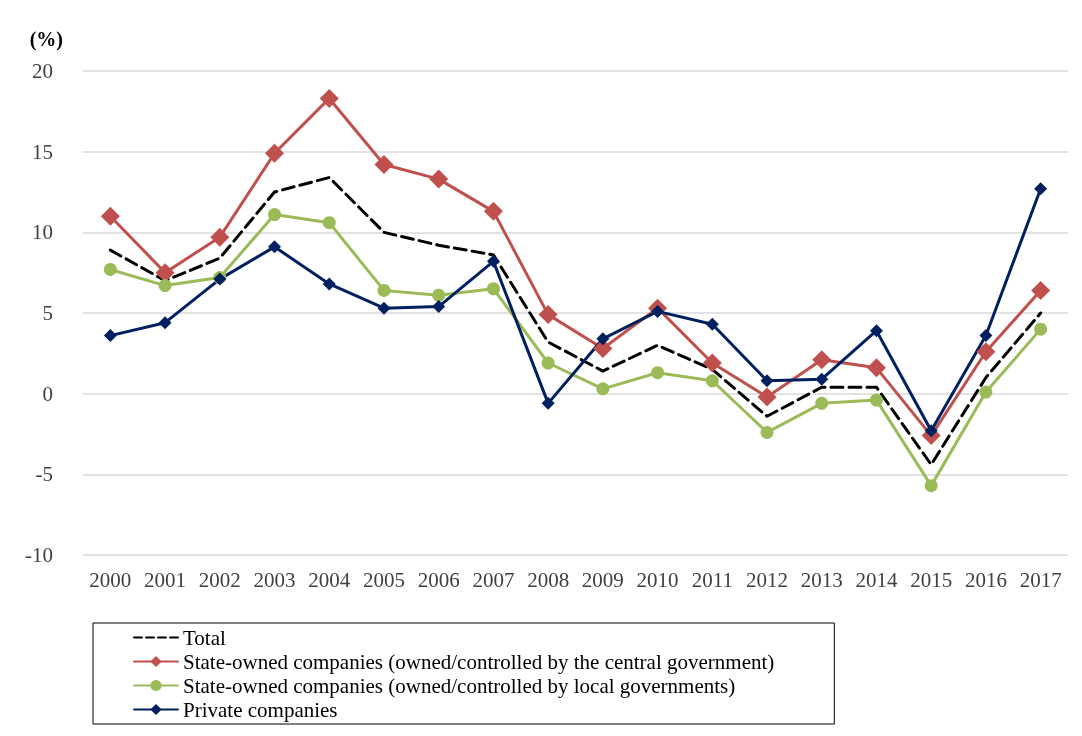 Image resolution: width=1082 pixels, height=736 pixels. What do you see at coordinates (821, 579) in the screenshot?
I see `x-tick-label: 2013` at bounding box center [821, 579].